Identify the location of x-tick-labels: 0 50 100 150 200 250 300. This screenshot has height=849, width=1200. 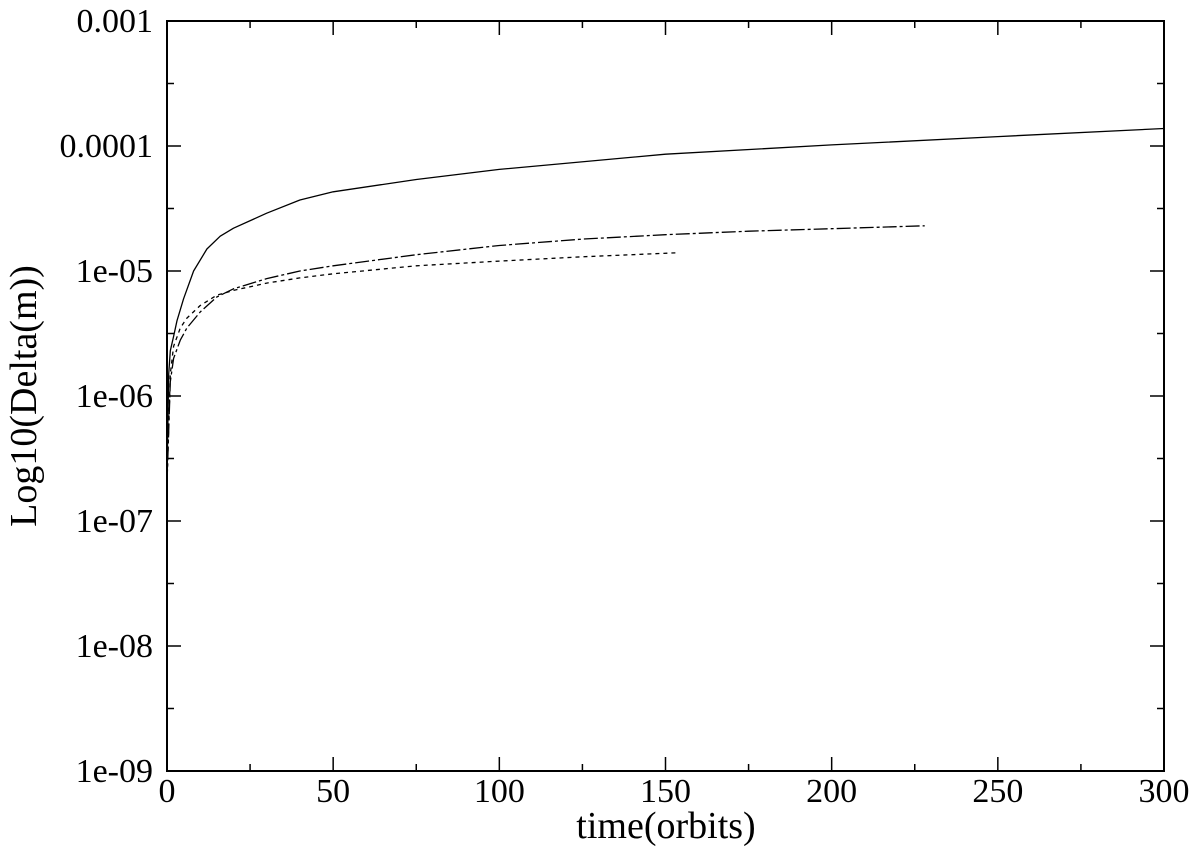
(674, 791).